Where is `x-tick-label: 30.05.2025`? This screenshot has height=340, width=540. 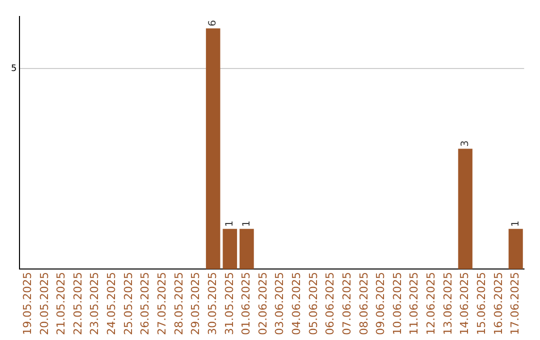 x-tick-label: 30.05.2025 is located at coordinates (212, 304).